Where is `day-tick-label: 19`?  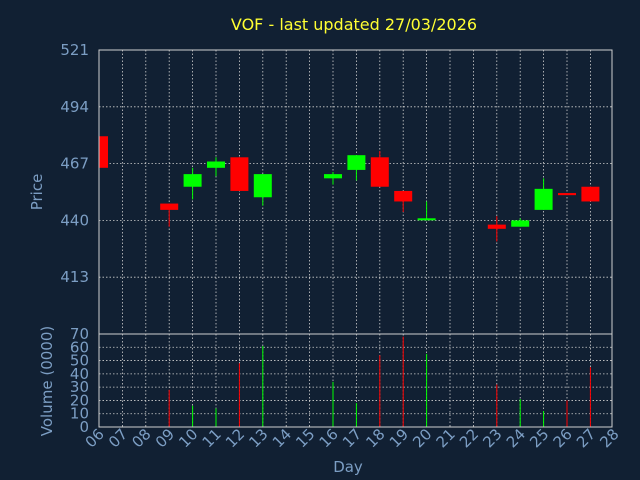 day-tick-label: 19 is located at coordinates (399, 438).